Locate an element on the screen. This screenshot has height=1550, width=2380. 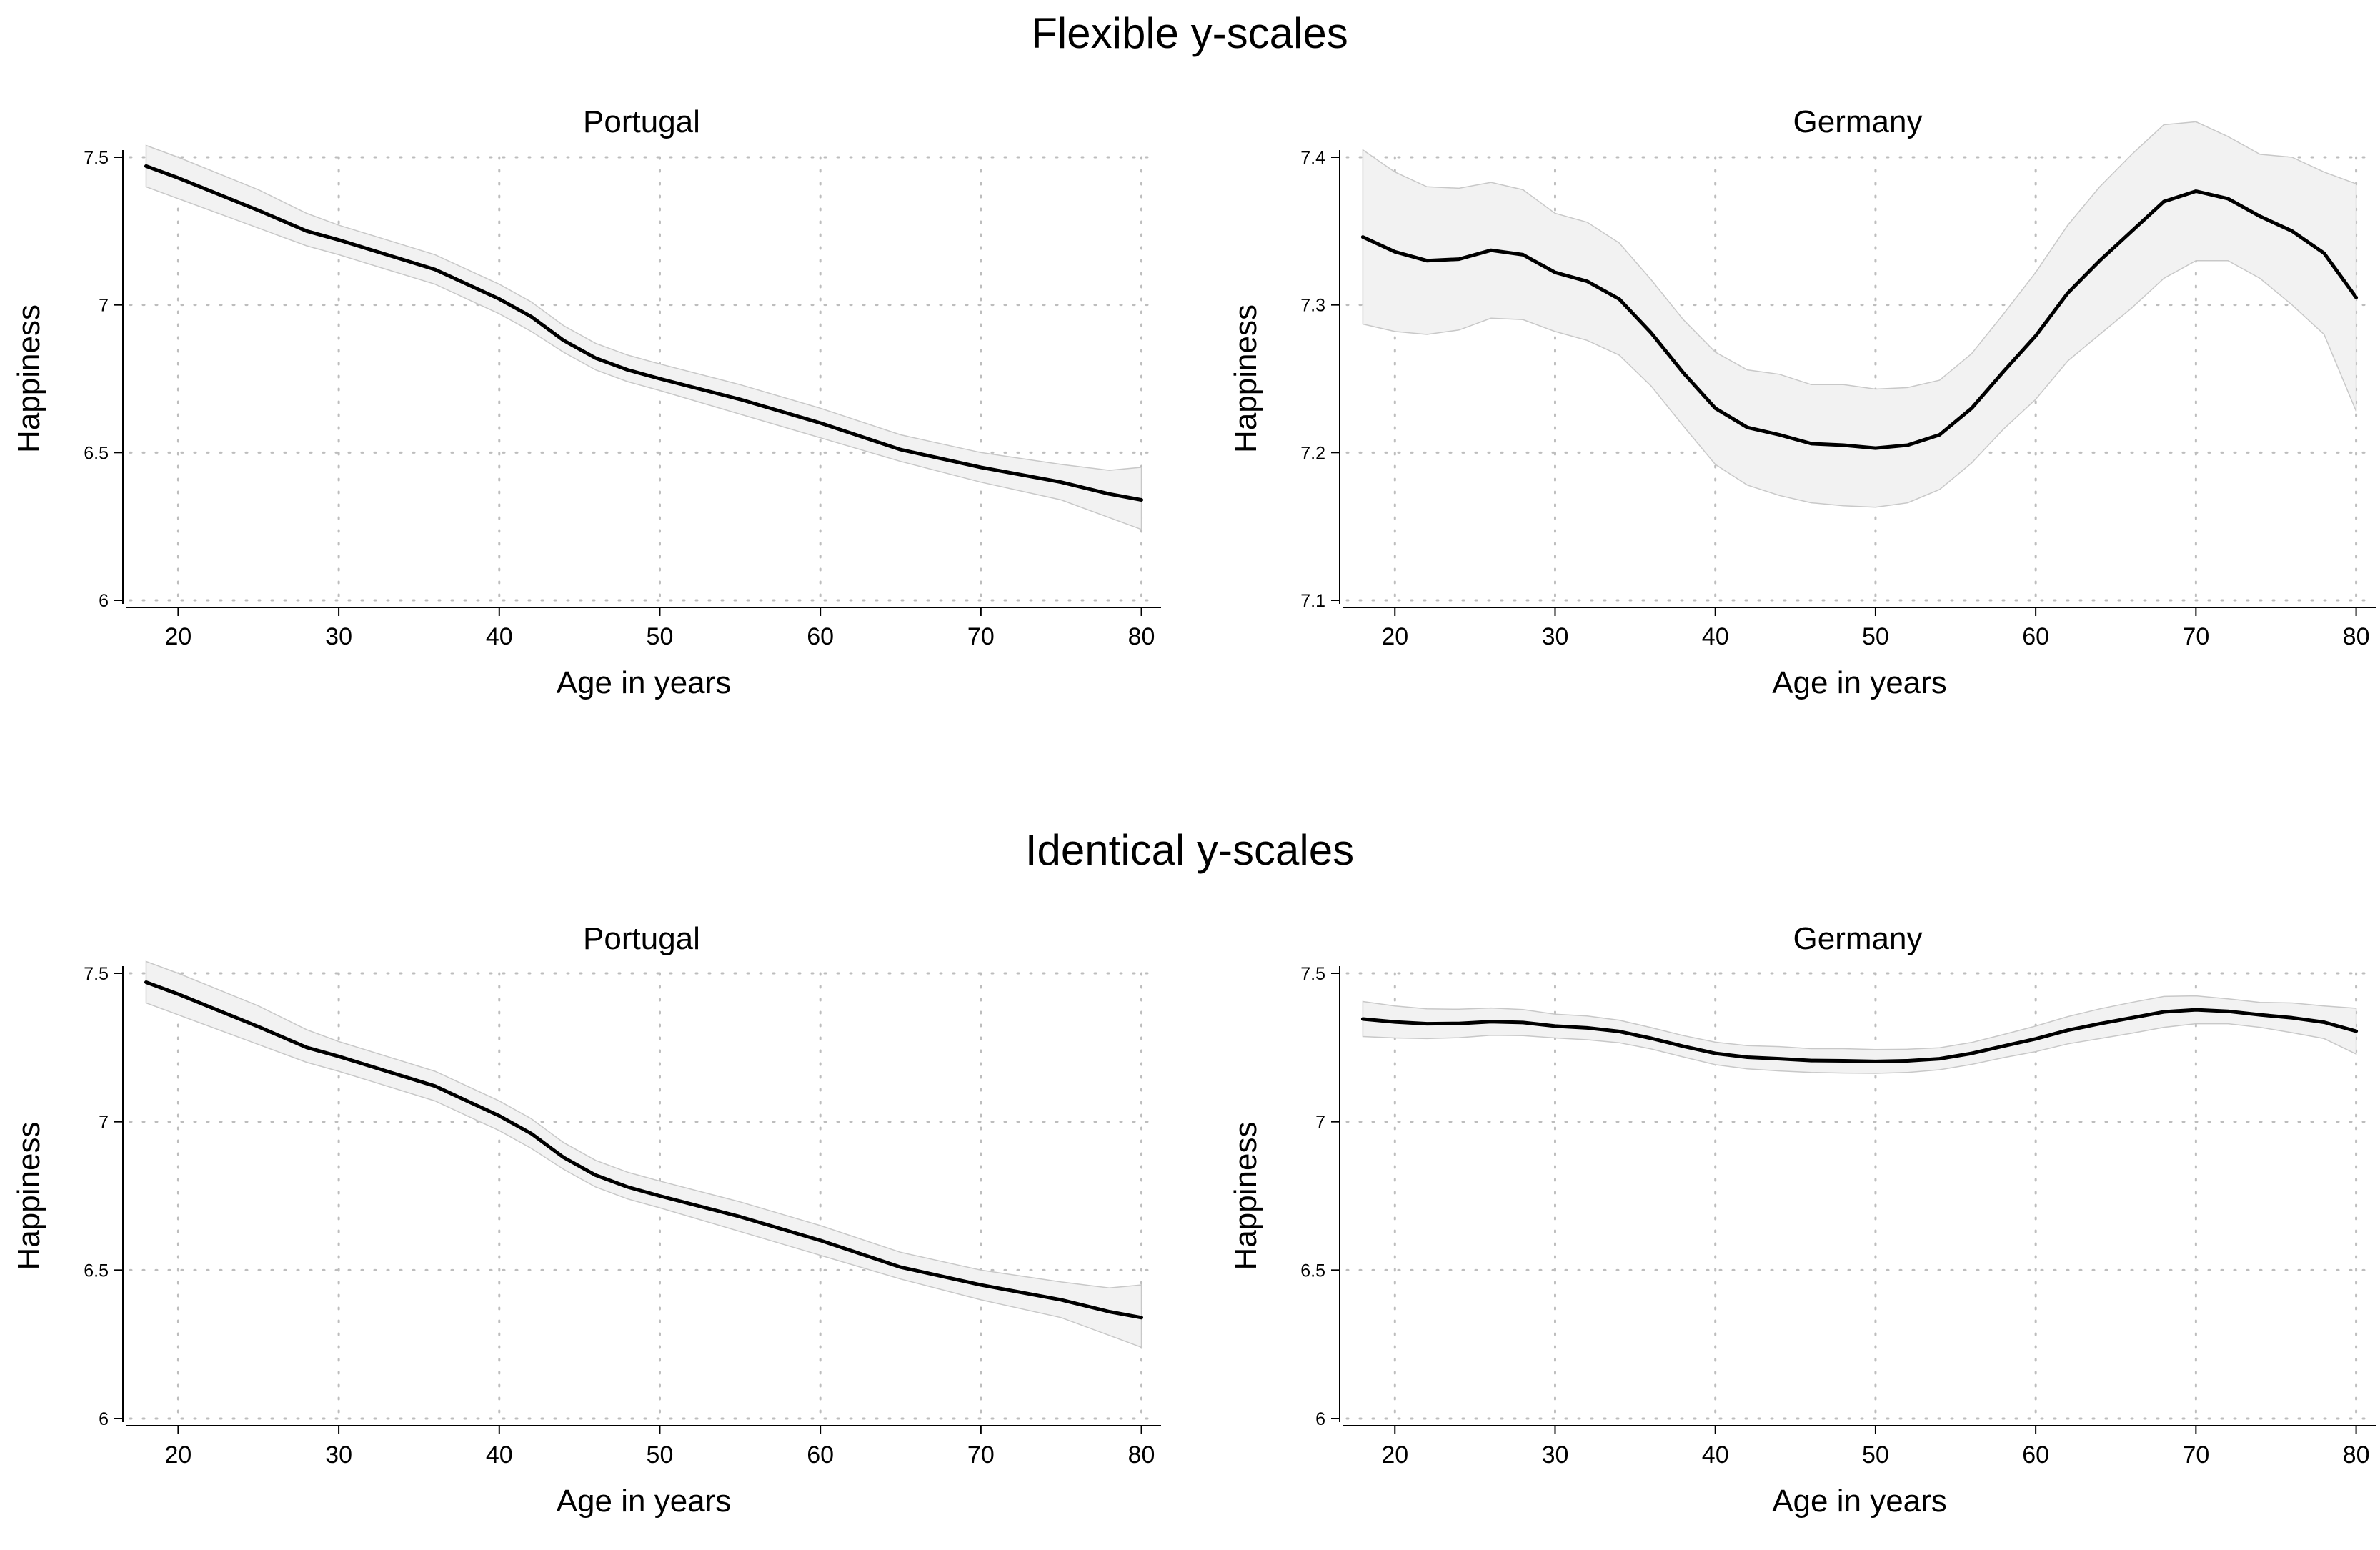
section-title-flexible: Flexible y-scales is located at coordinates (1189, 33).